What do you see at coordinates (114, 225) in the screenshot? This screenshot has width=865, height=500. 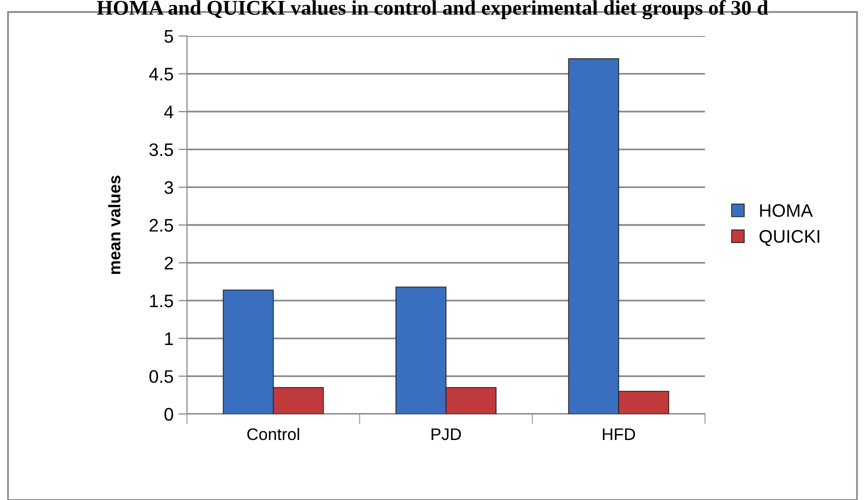 I see `y-axis-title: mean values` at bounding box center [114, 225].